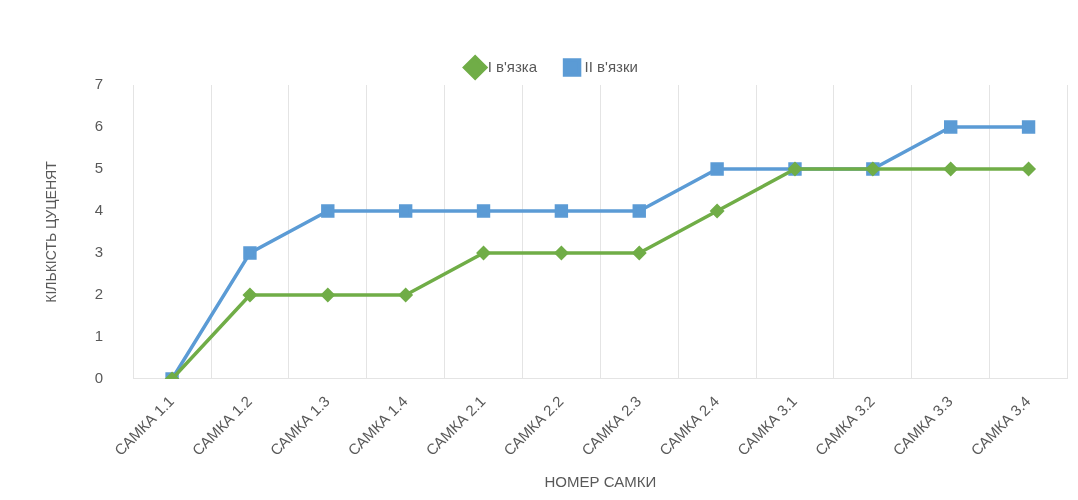 This screenshot has height=500, width=1078. What do you see at coordinates (99, 378) in the screenshot?
I see `y-tick-label: 0` at bounding box center [99, 378].